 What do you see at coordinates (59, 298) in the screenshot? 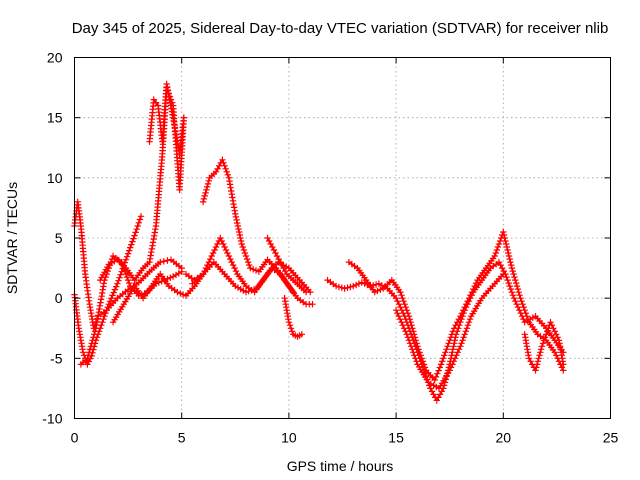
I see `y-tick-label: 0` at bounding box center [59, 298].